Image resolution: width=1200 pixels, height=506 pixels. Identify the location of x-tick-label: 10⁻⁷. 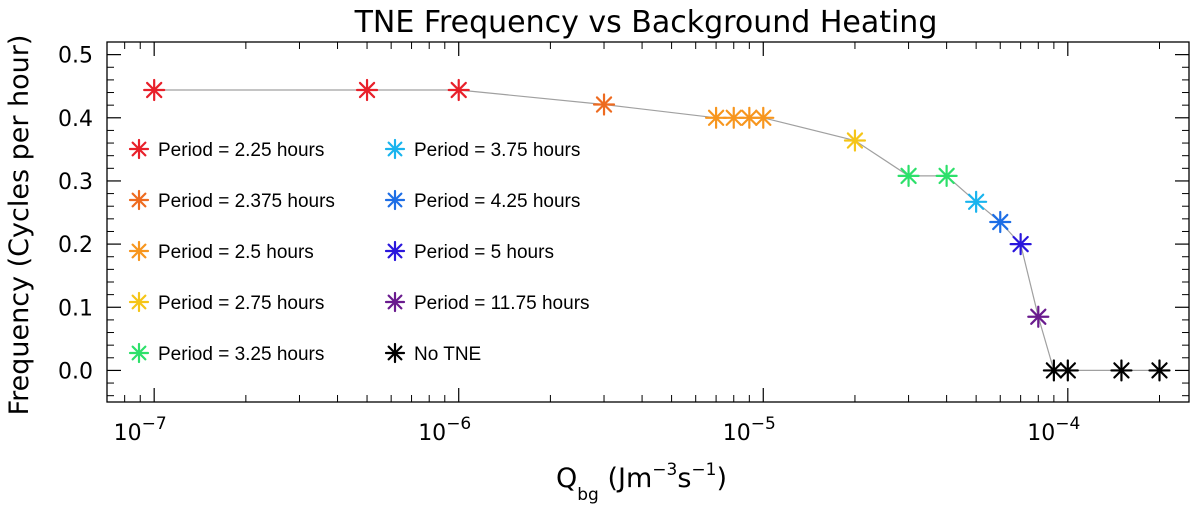
(140, 430).